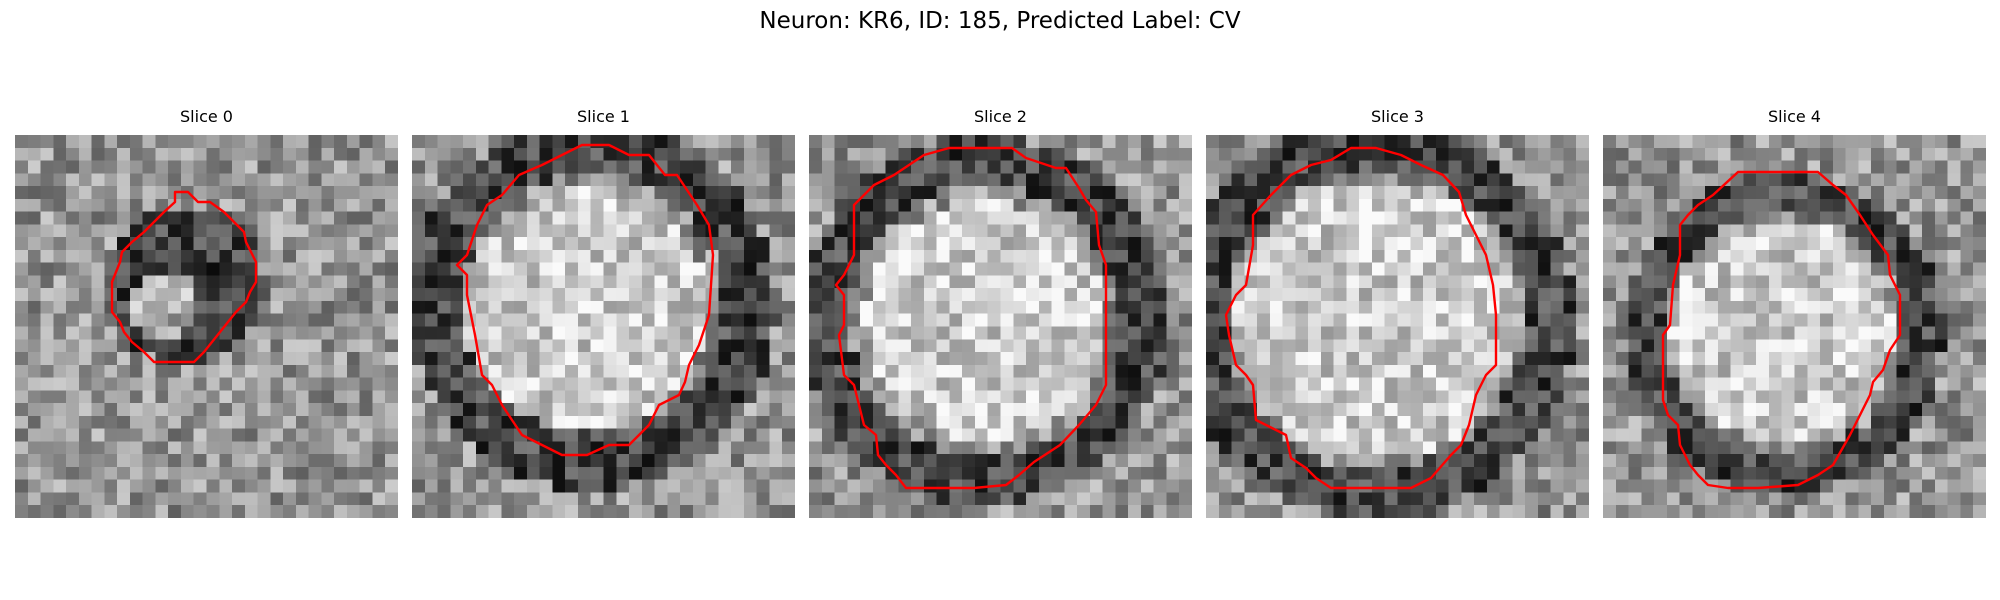 This screenshot has width=2000, height=600. Describe the element at coordinates (206, 116) in the screenshot. I see `slice-title: Slice 0` at that location.